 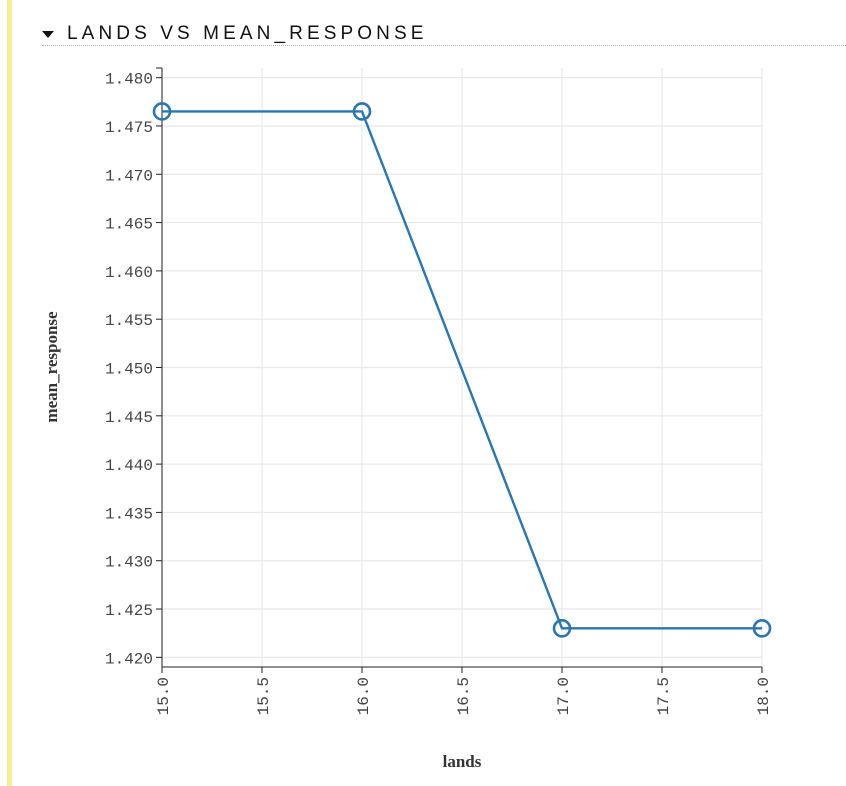 What do you see at coordinates (129, 321) in the screenshot?
I see `y-tick-label: 1.455` at bounding box center [129, 321].